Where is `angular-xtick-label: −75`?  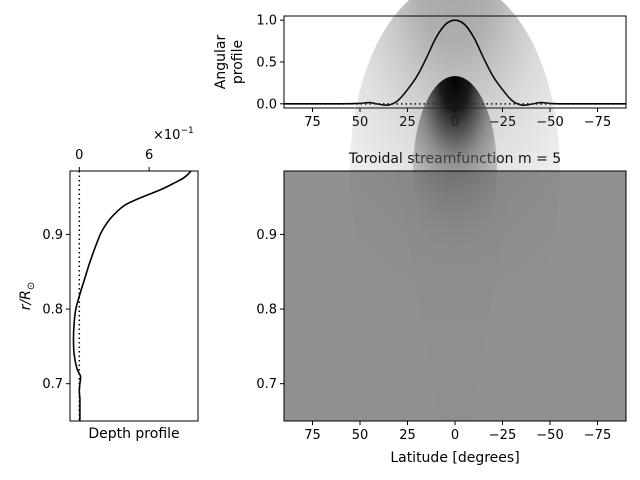 angular-xtick-label: −75 is located at coordinates (597, 122).